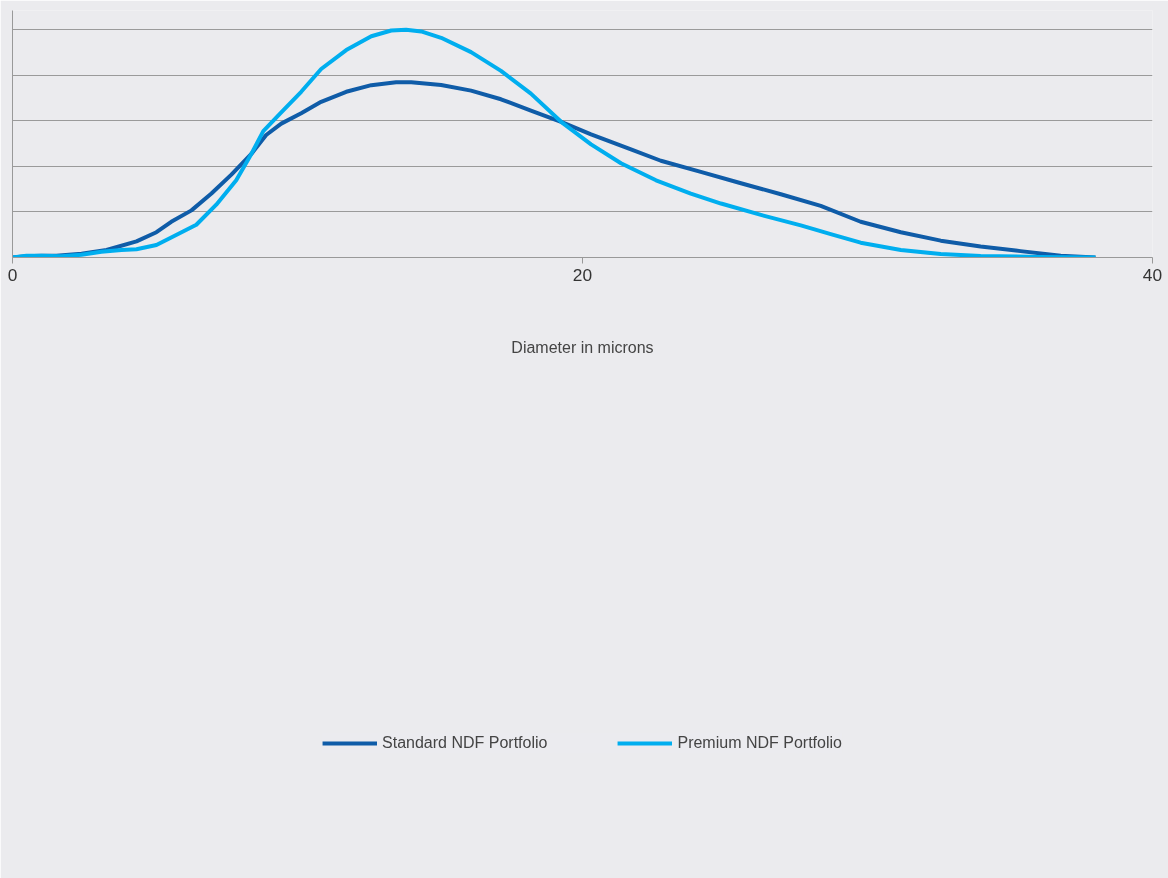 The image size is (1168, 878). Describe the element at coordinates (1152, 274) in the screenshot. I see `x-tick-label: 40` at that location.